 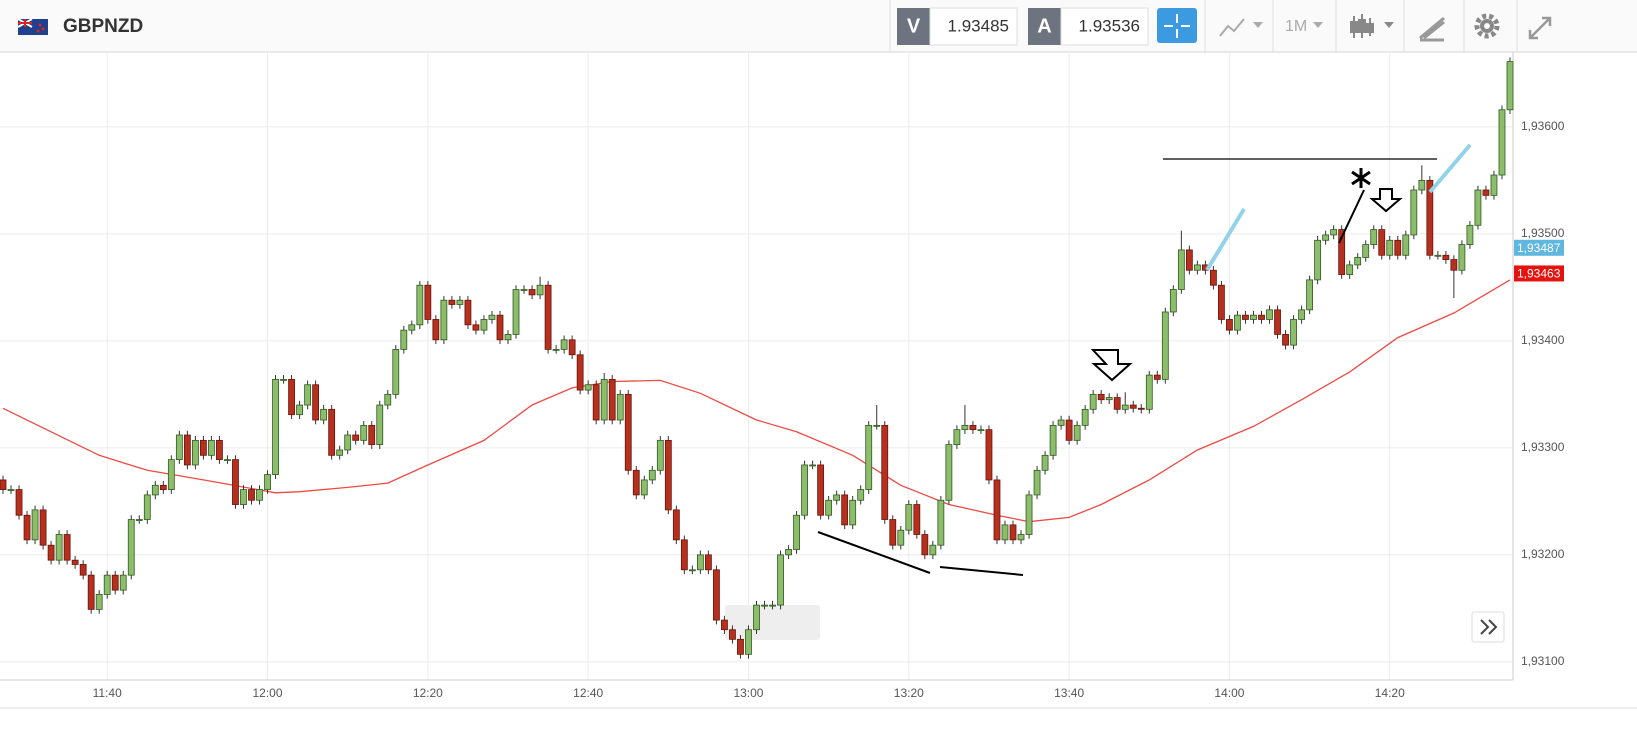 I want to click on y-tick-label: 1,93600, so click(x=1543, y=126).